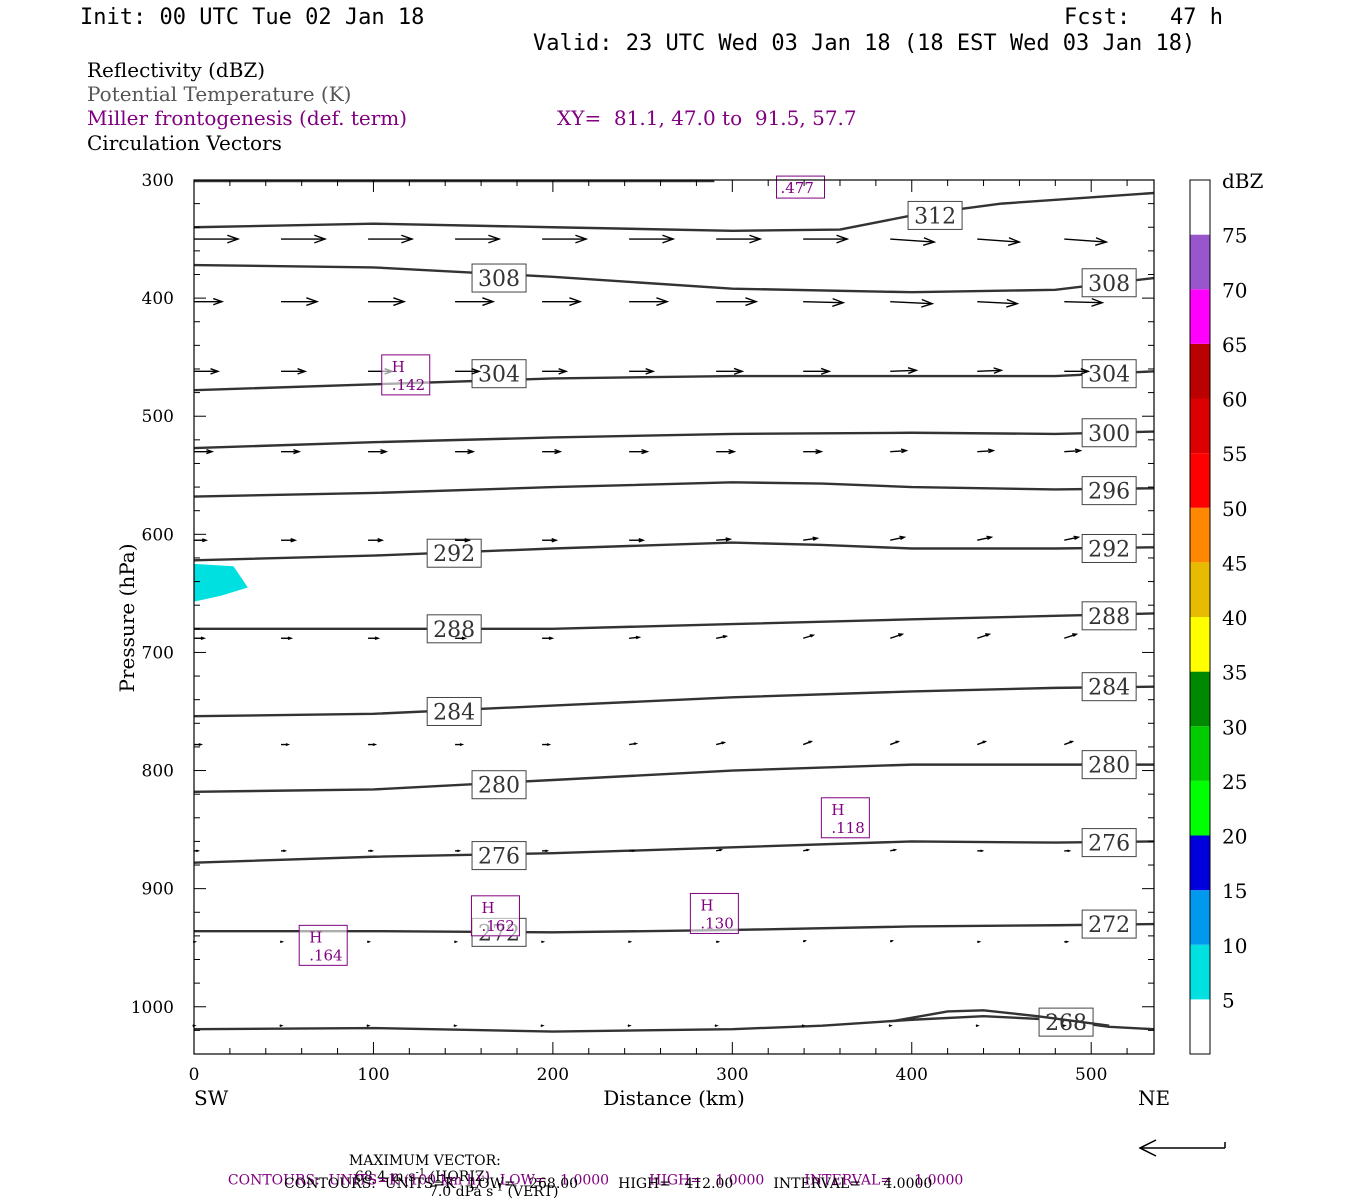 The width and height of the screenshot is (1350, 1200). I want to click on colorbar-level-55: 55, so click(1234, 454).